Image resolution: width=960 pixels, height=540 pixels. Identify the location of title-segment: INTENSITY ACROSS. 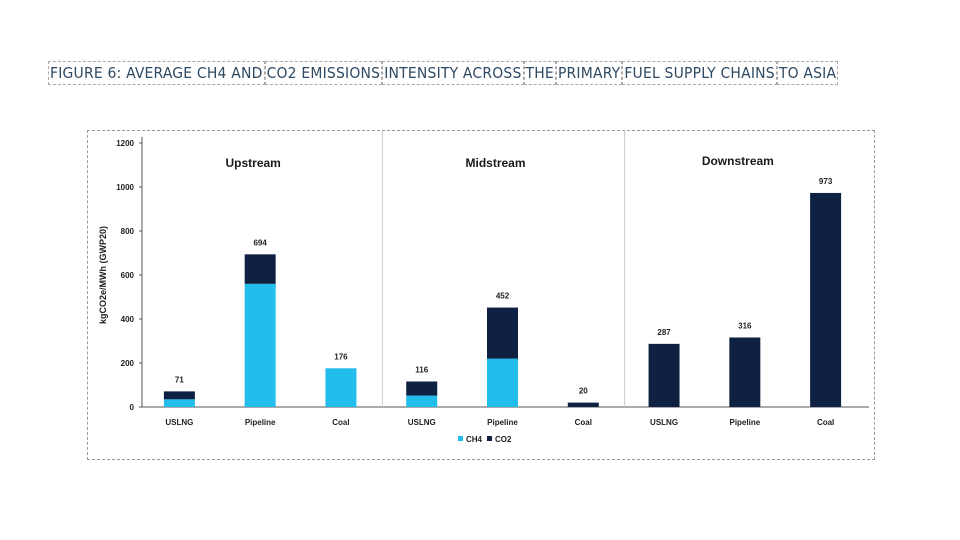
(453, 73).